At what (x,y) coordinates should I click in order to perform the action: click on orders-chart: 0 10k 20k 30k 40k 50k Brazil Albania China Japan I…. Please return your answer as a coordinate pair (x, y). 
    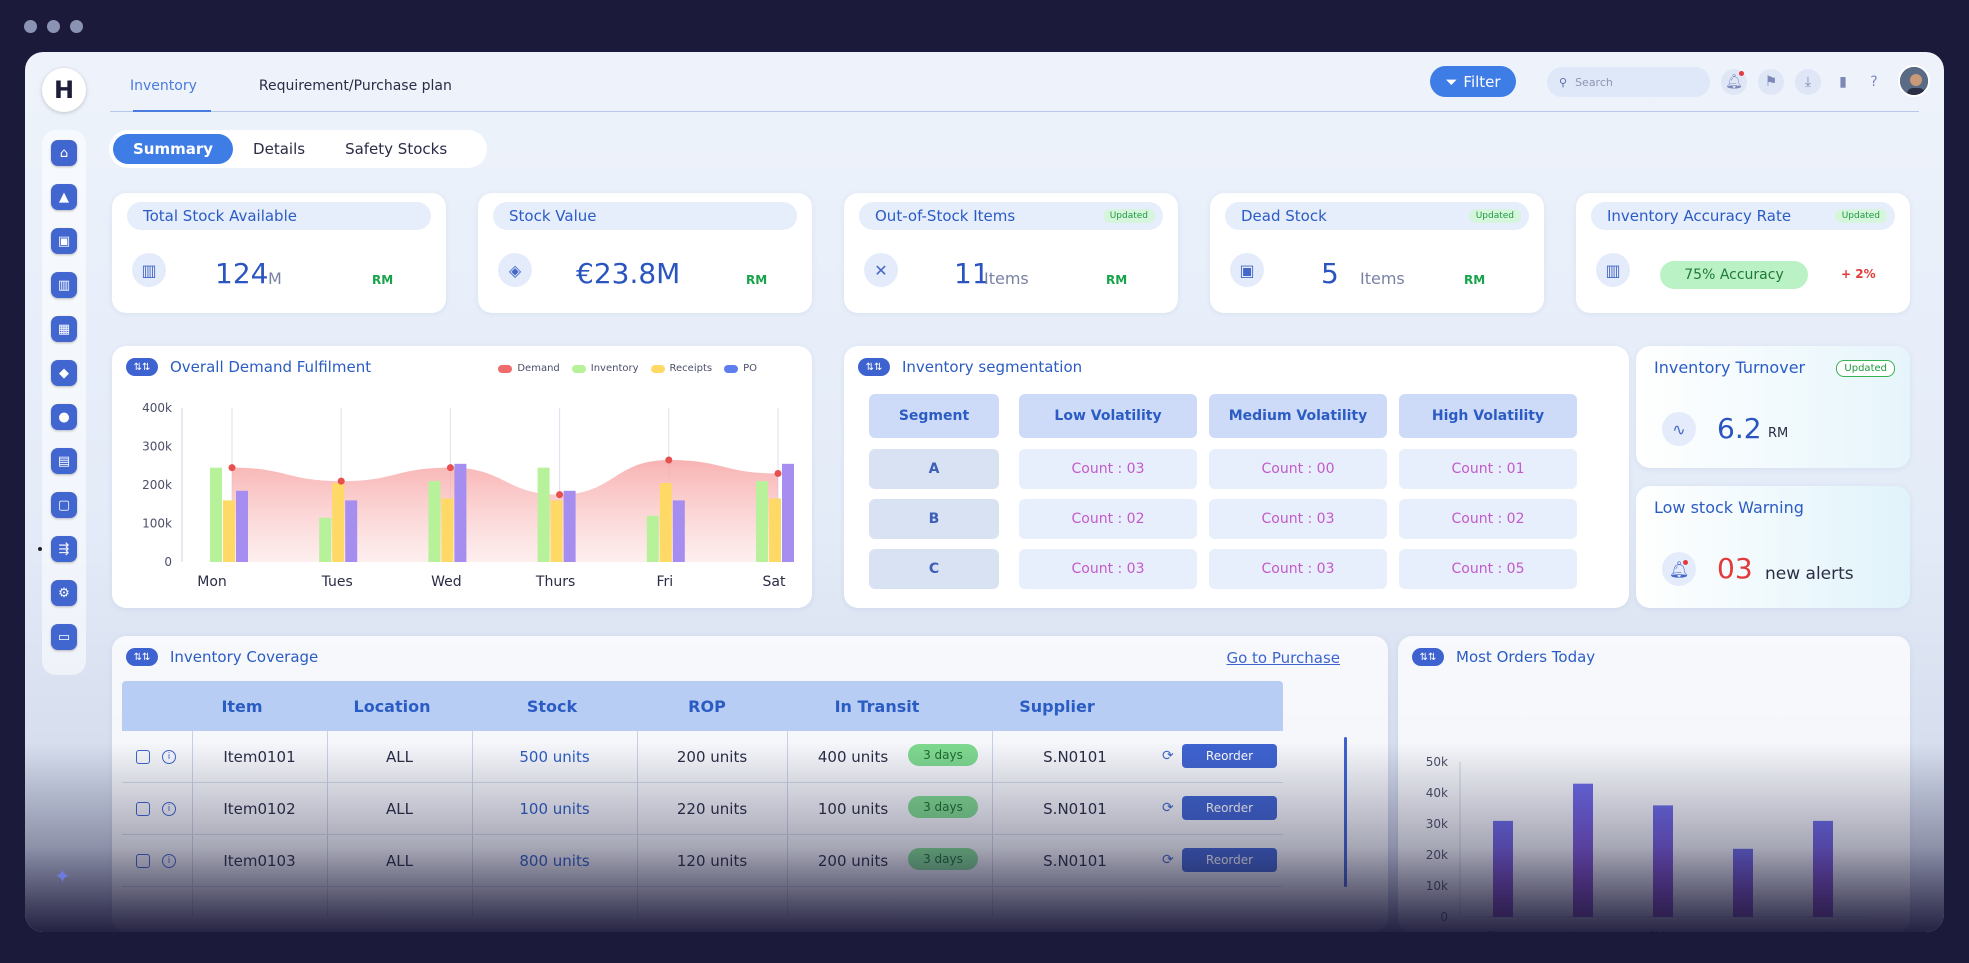
    Looking at the image, I should click on (1647, 843).